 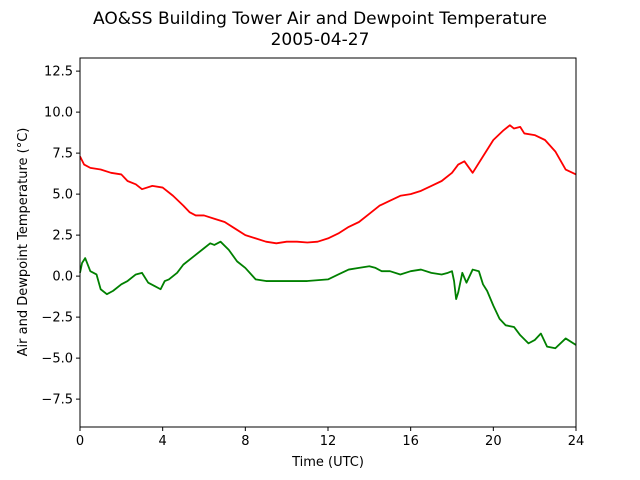 I want to click on x-tick-label: 8, so click(x=245, y=441).